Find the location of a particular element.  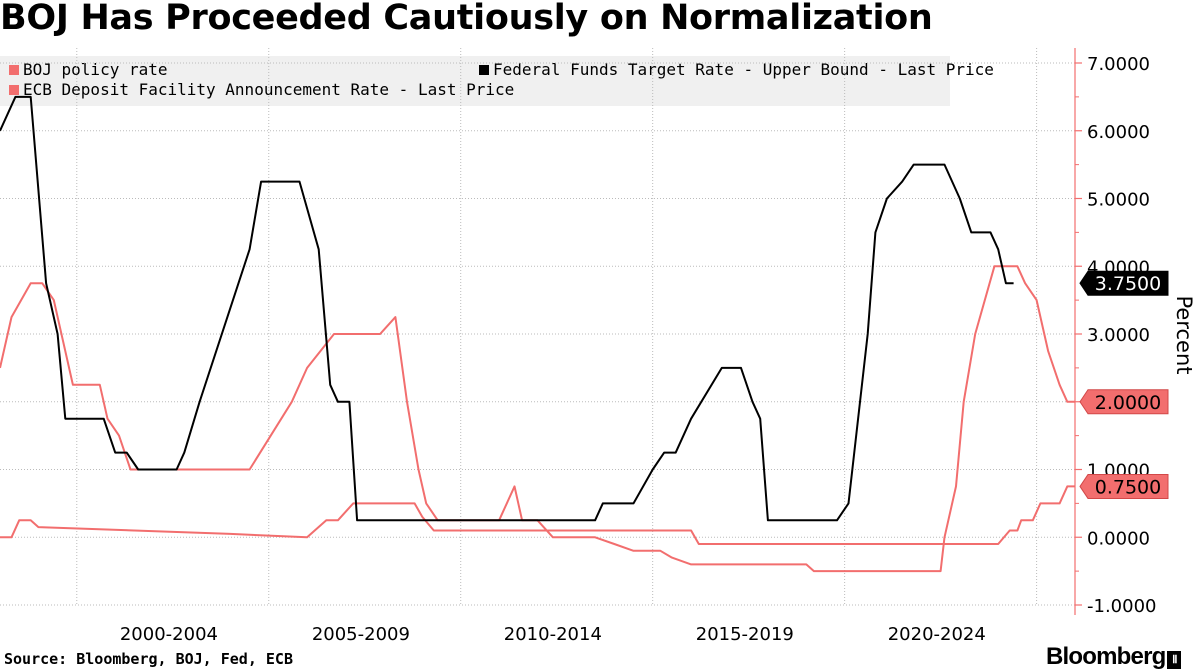

legend is located at coordinates (475, 81).